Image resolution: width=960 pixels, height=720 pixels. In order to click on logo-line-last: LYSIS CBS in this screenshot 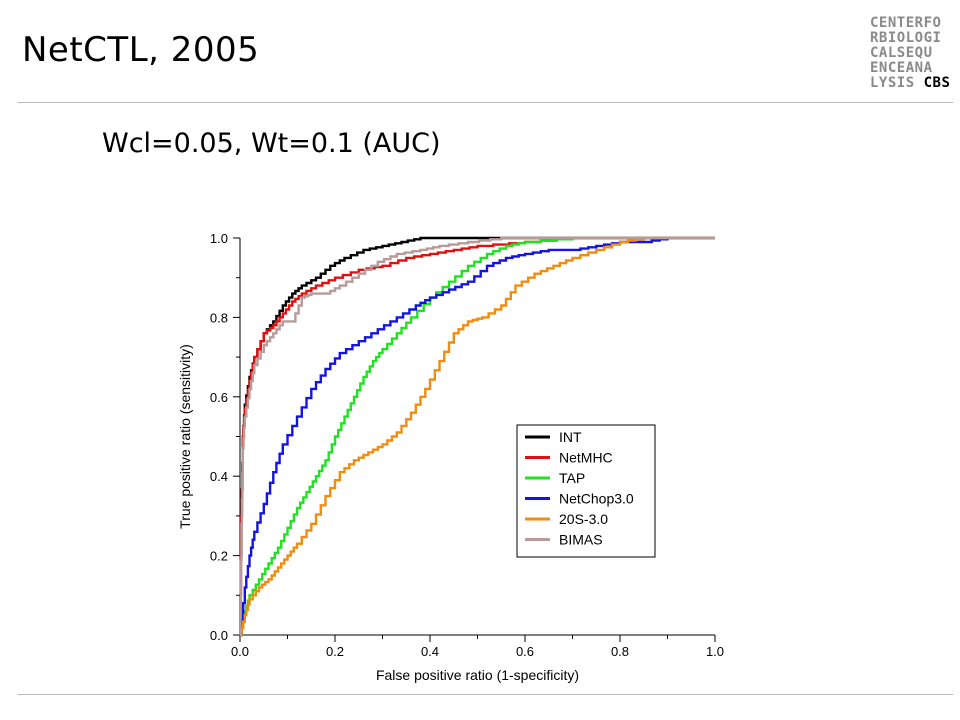, I will do `click(910, 83)`.